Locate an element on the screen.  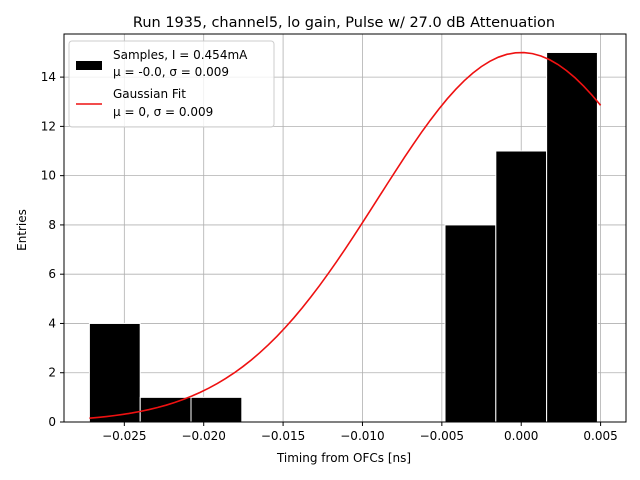
legend-box is located at coordinates (171, 84).